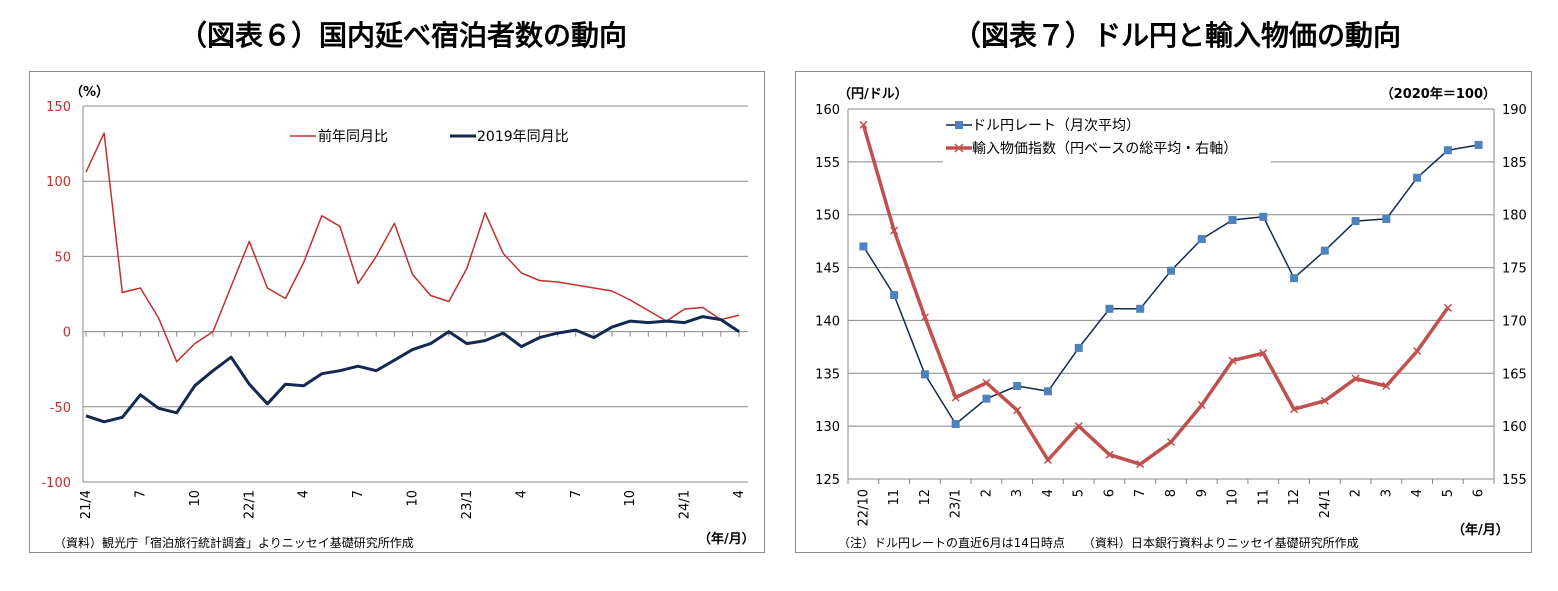 The image size is (1558, 591). I want to click on legend-label-series2: 2019年同月比, so click(523, 137).